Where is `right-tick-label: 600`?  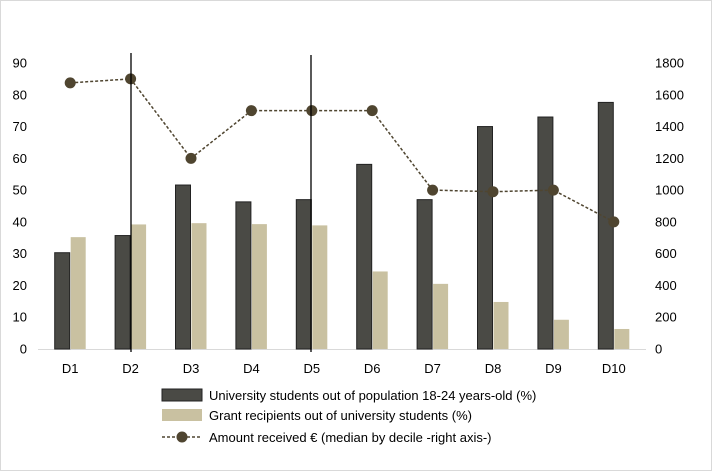
right-tick-label: 600 is located at coordinates (666, 253).